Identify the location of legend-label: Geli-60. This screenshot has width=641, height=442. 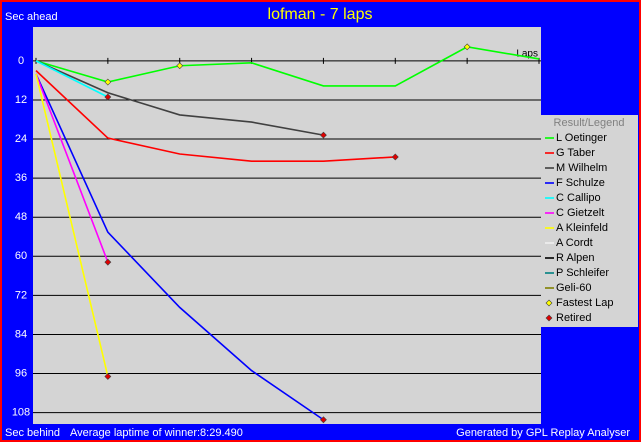
(573, 288).